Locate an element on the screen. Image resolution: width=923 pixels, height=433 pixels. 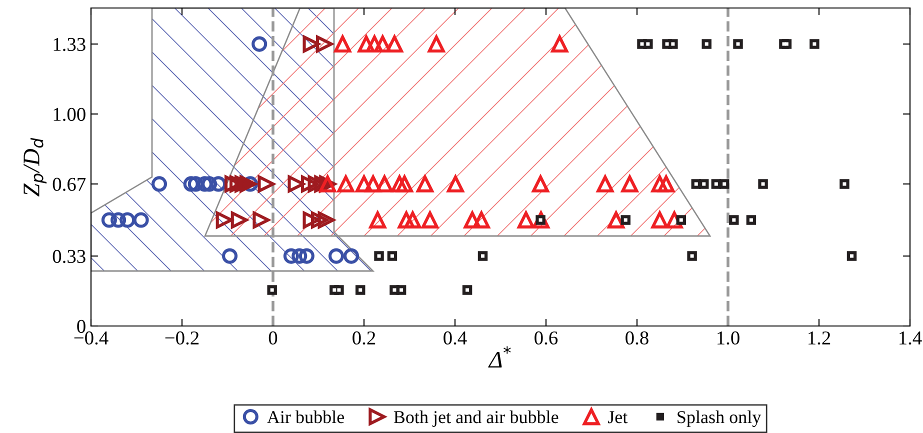
x-tick-label: 1.0 is located at coordinates (729, 338).